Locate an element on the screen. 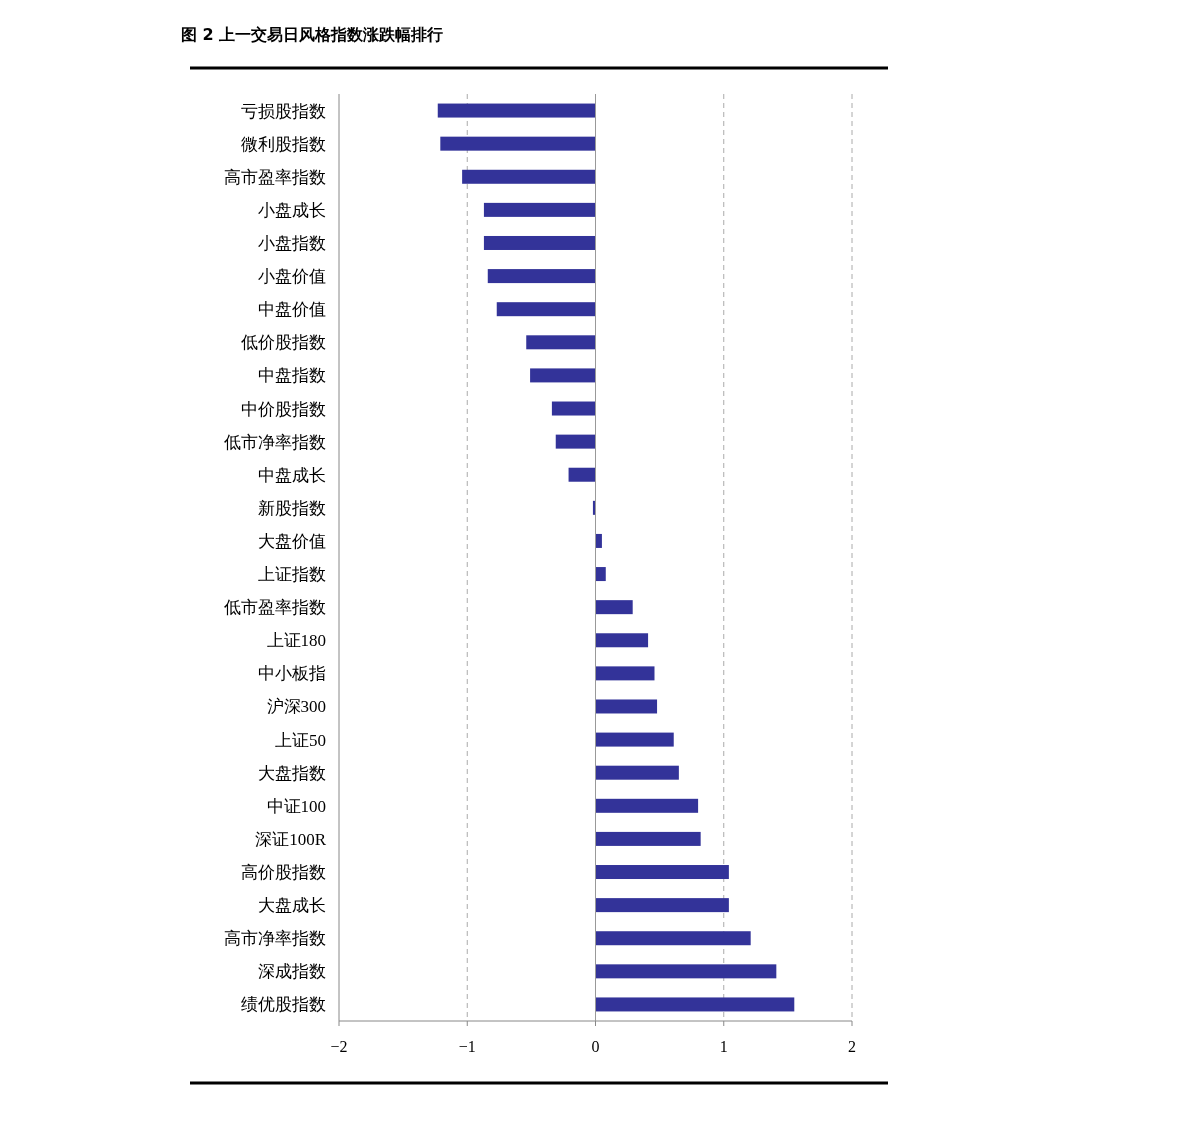  y-tick-label: 低价股指数 is located at coordinates (283, 343).